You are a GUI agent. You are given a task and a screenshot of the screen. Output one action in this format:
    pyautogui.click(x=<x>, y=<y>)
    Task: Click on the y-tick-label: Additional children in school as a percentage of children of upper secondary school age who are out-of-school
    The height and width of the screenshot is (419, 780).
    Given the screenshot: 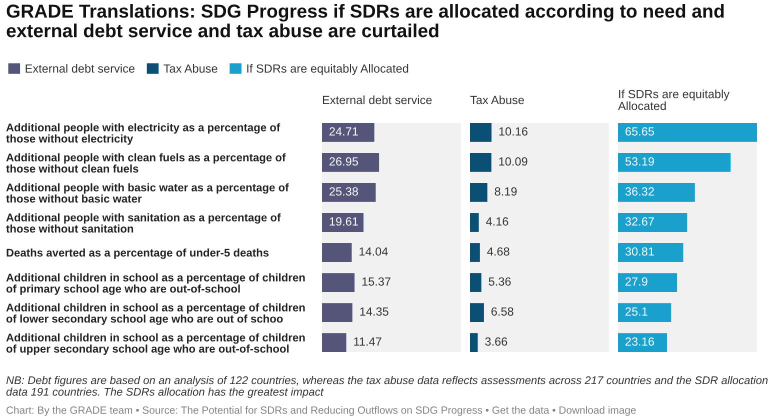 What is the action you would take?
    pyautogui.click(x=155, y=344)
    